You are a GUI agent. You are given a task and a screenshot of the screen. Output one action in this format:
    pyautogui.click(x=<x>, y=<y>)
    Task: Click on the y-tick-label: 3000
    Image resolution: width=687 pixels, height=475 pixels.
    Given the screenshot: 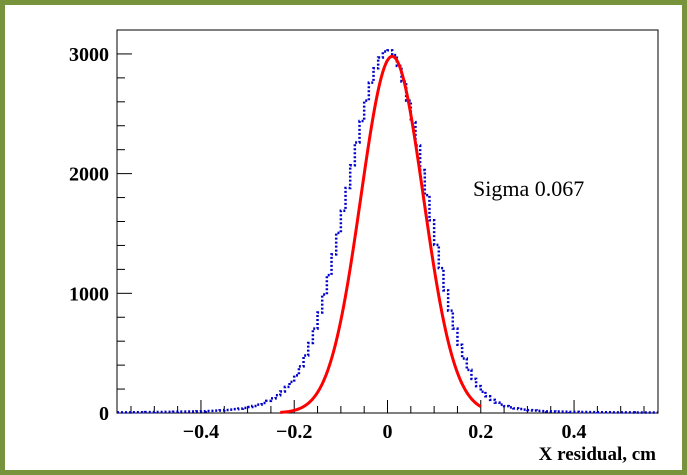 What is the action you would take?
    pyautogui.click(x=89, y=55)
    